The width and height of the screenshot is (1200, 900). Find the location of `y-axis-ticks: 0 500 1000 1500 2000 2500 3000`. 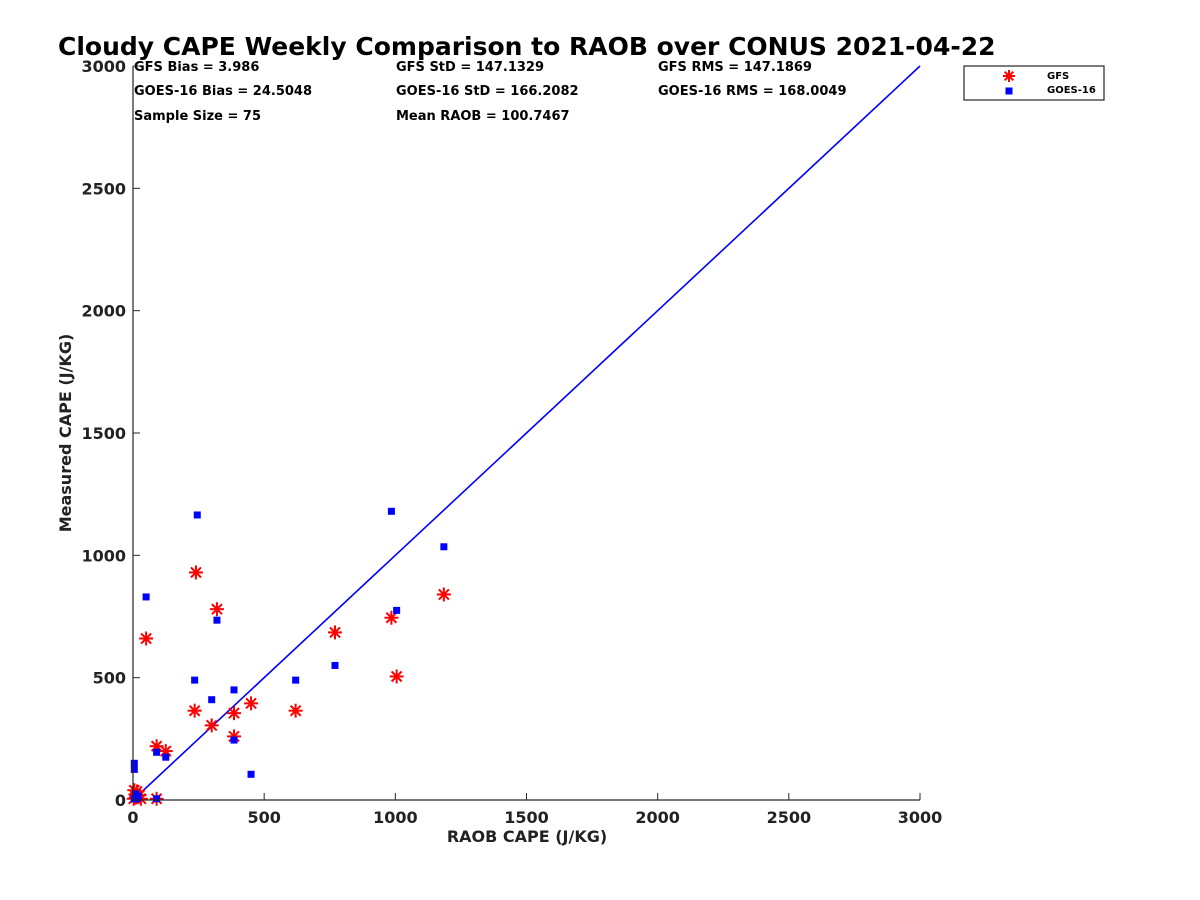

y-axis-ticks: 0 500 1000 1500 2000 2500 3000 is located at coordinates (110, 433).